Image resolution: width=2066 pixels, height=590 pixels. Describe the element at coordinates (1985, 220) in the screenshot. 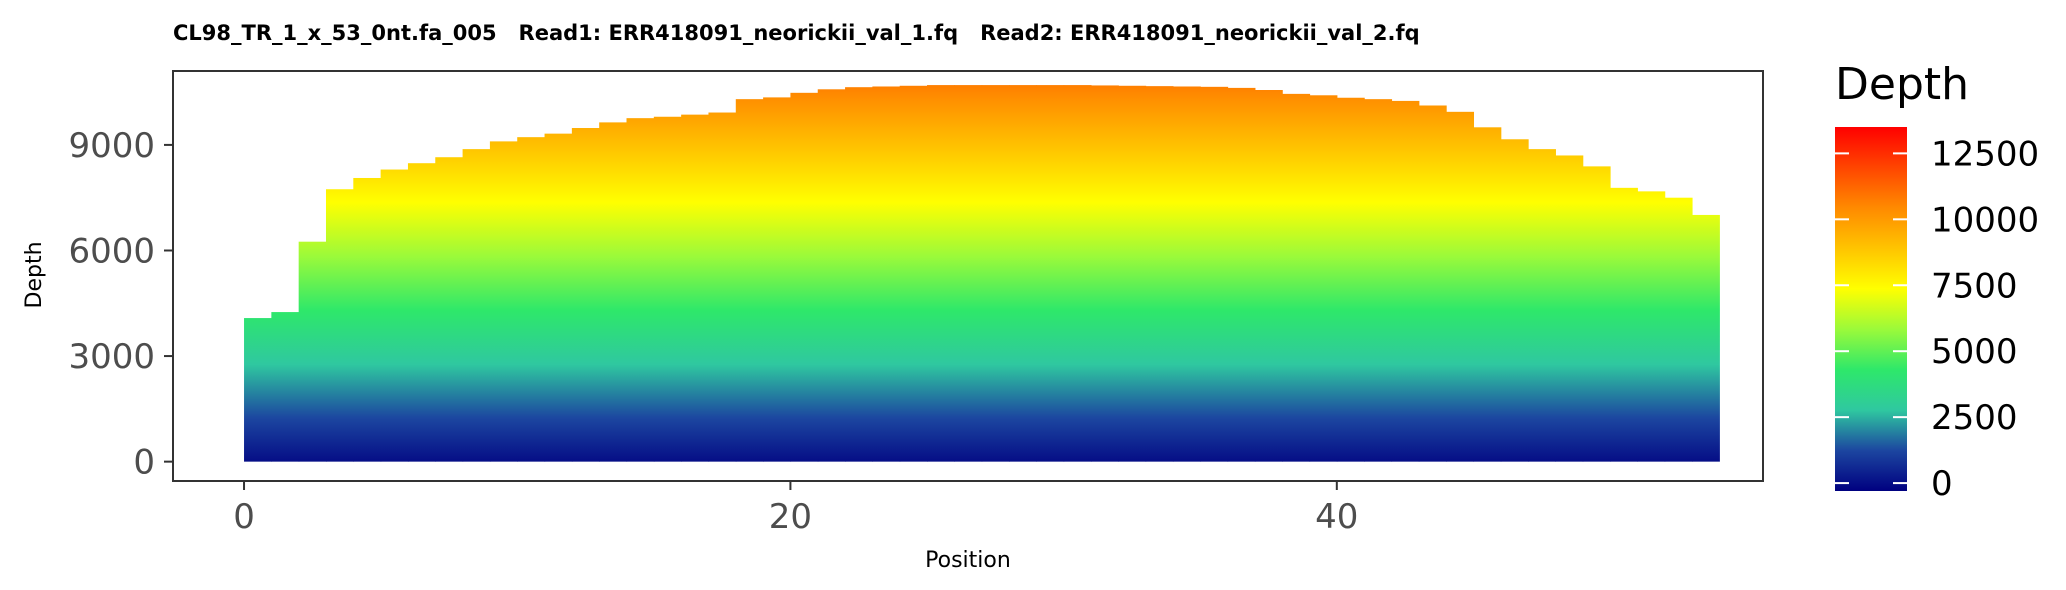

I see `legend-label: 10000` at that location.